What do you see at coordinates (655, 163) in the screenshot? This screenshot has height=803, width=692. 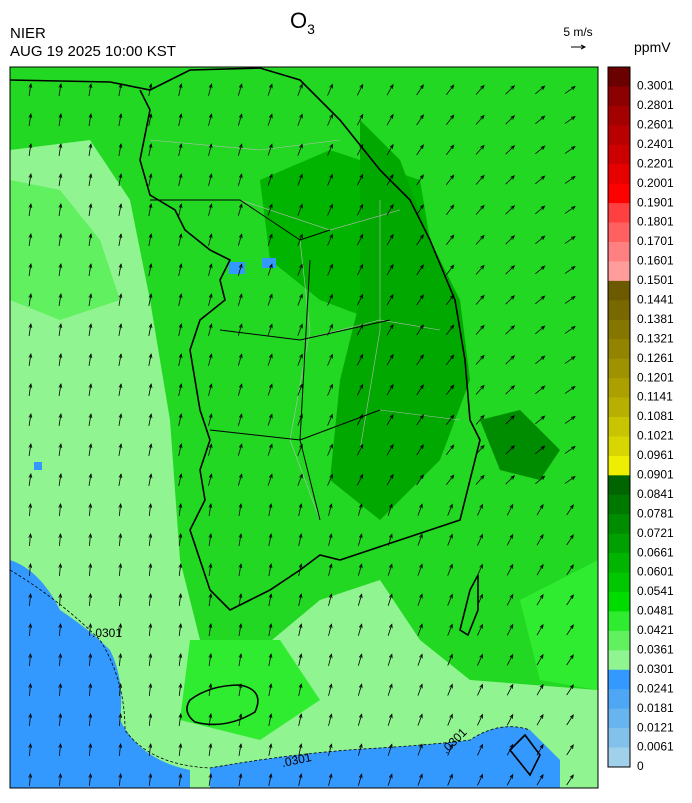 I see `colorbar-label: 0.2201` at bounding box center [655, 163].